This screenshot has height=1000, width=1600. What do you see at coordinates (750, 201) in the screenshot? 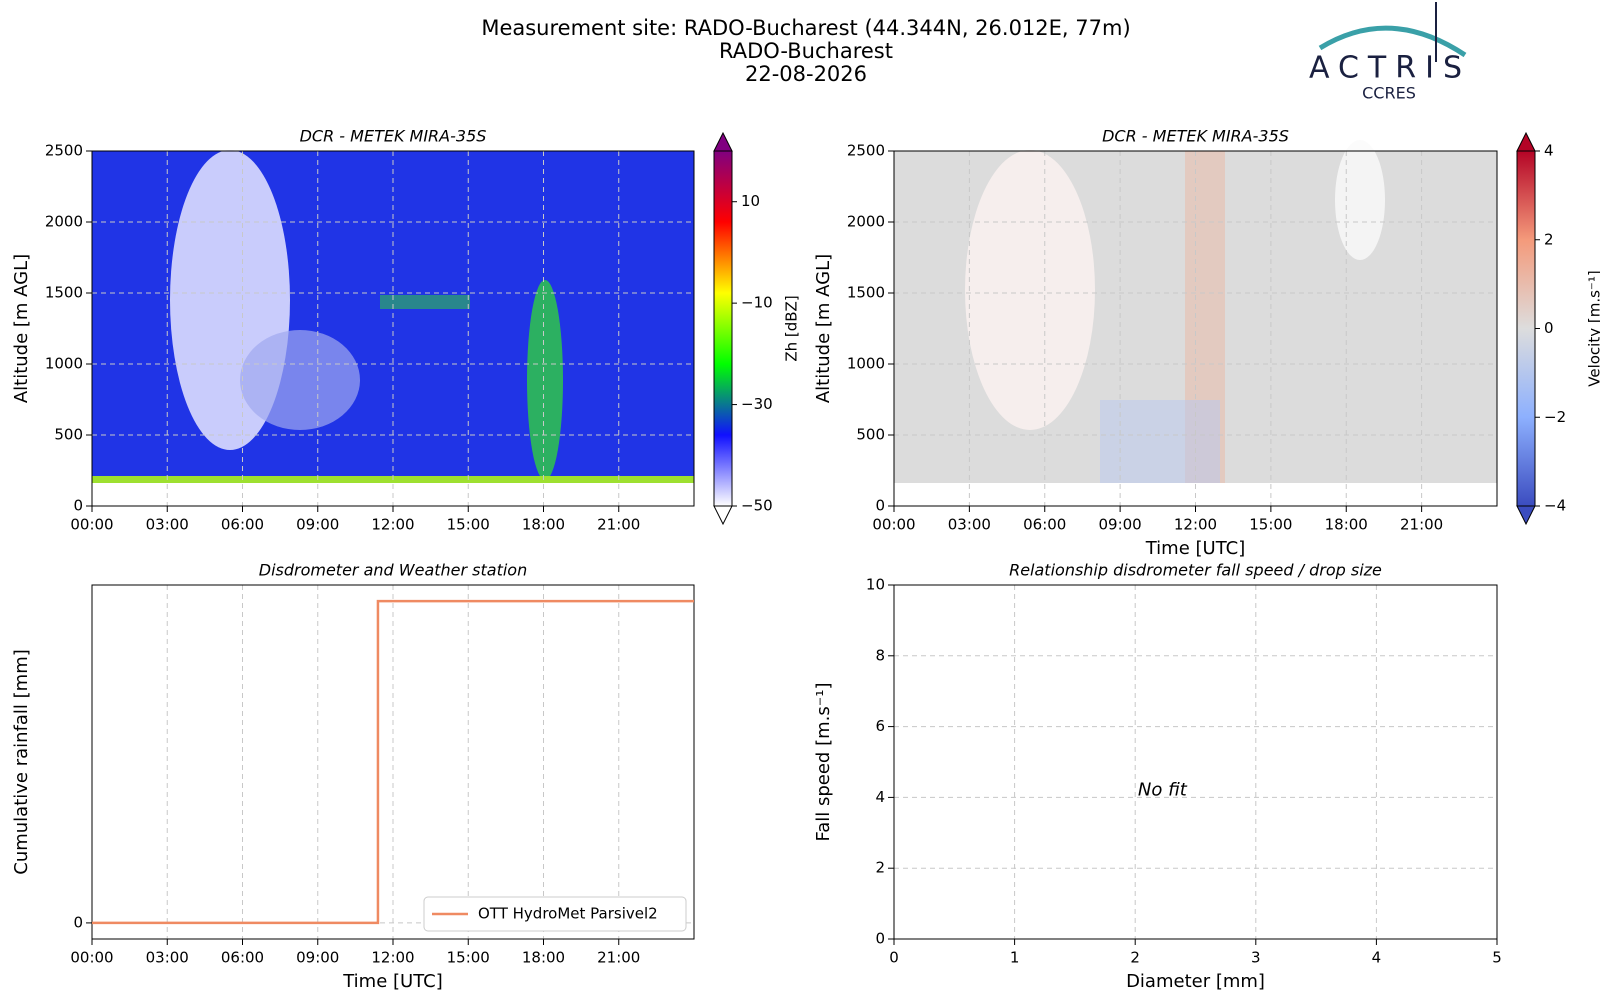
I see `colorbar-tick-label: 10` at bounding box center [750, 201].